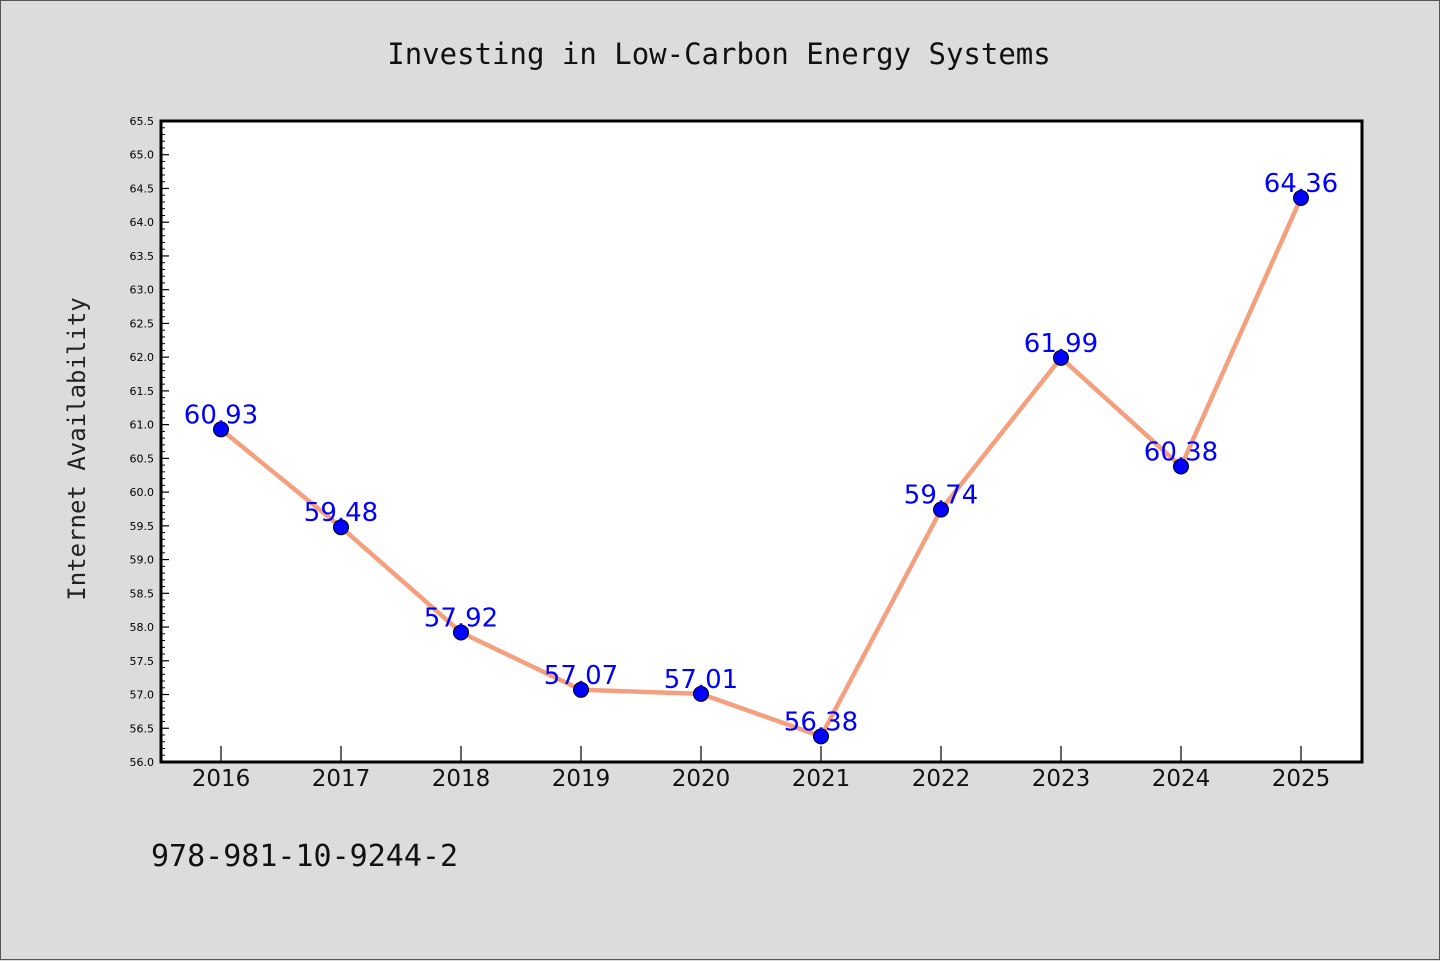 The height and width of the screenshot is (961, 1440). Describe the element at coordinates (221, 415) in the screenshot. I see `data-label: 60.93` at that location.